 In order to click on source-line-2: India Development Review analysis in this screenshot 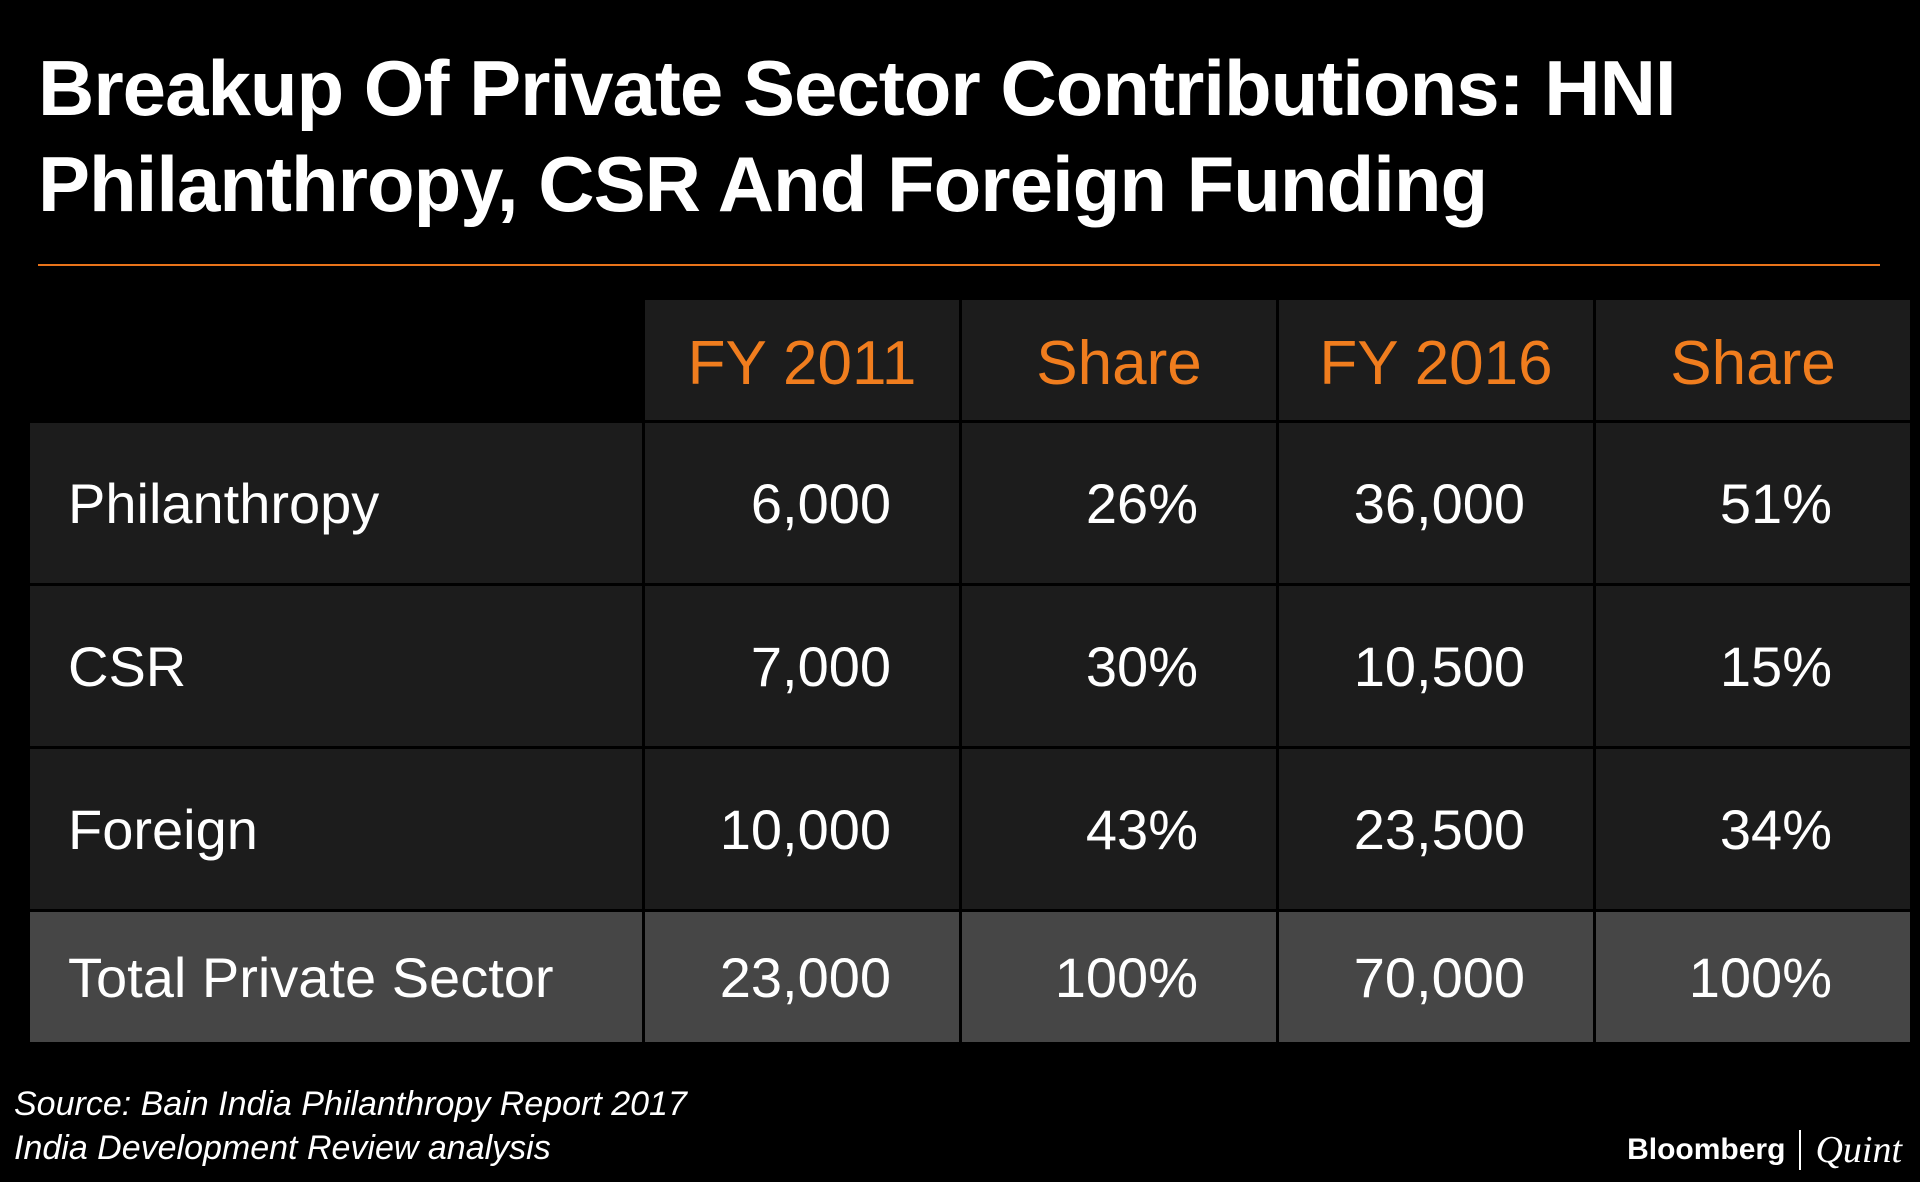, I will do `click(282, 1148)`.